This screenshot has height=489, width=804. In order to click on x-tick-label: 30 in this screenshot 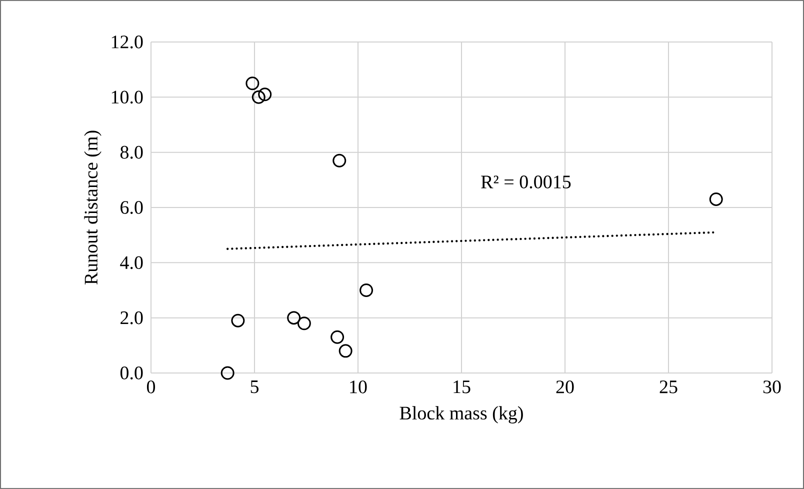, I will do `click(772, 387)`.